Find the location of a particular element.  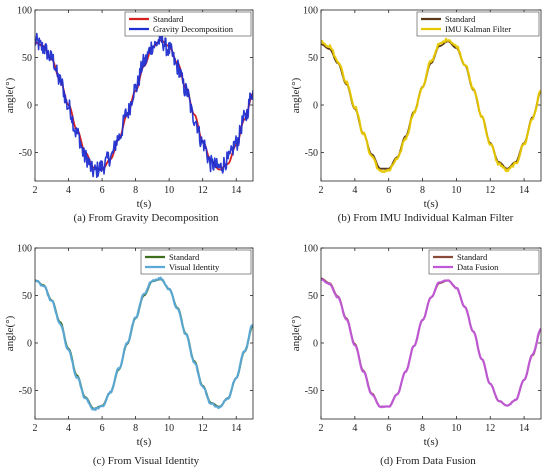

legend-entry: Visual Identity is located at coordinates (194, 267).